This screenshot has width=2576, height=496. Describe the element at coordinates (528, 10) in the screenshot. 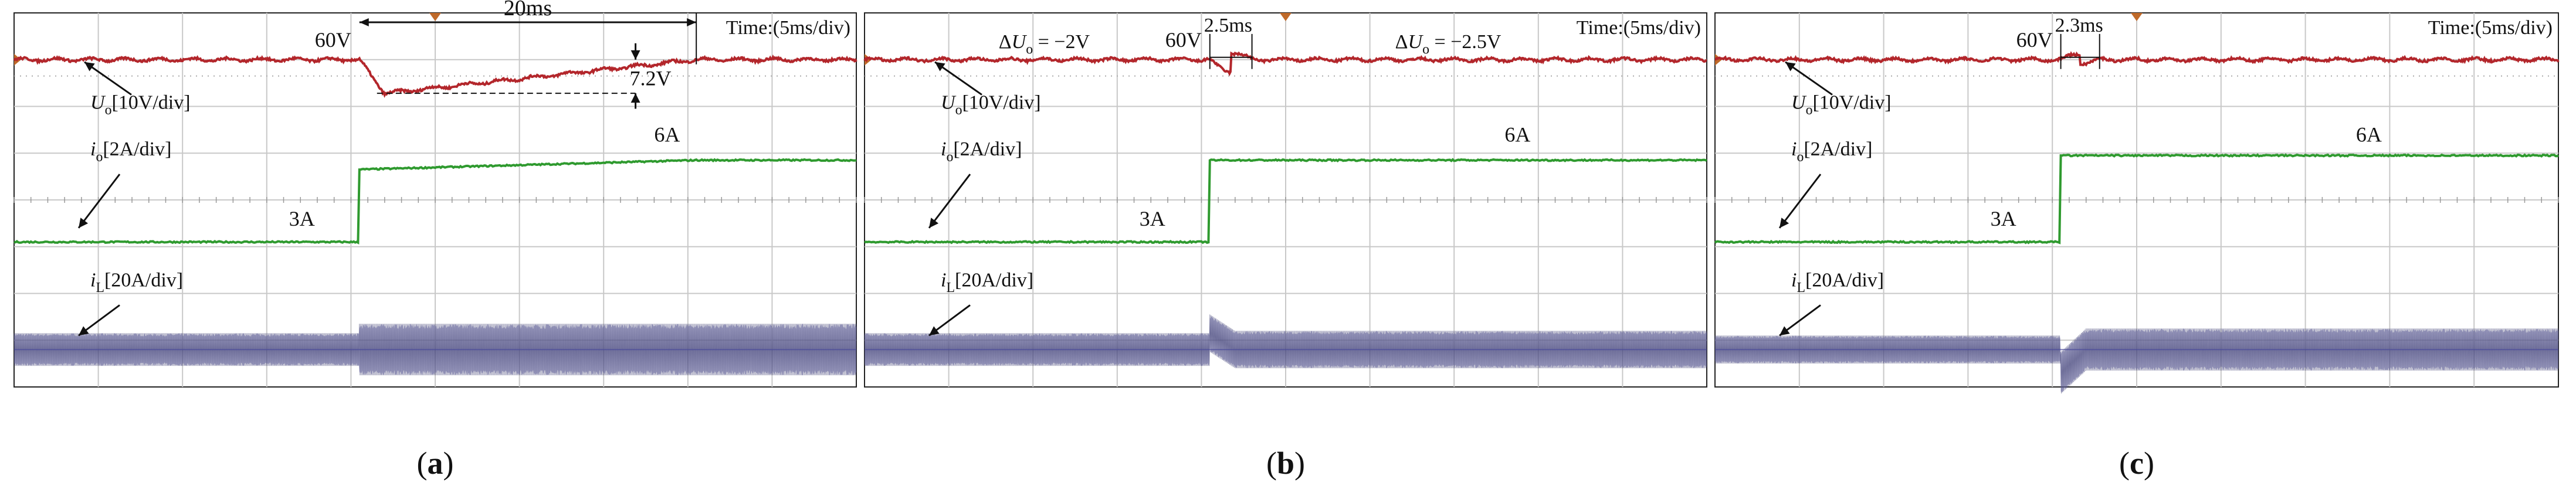

I see `recovery-time-label: 20ms` at that location.